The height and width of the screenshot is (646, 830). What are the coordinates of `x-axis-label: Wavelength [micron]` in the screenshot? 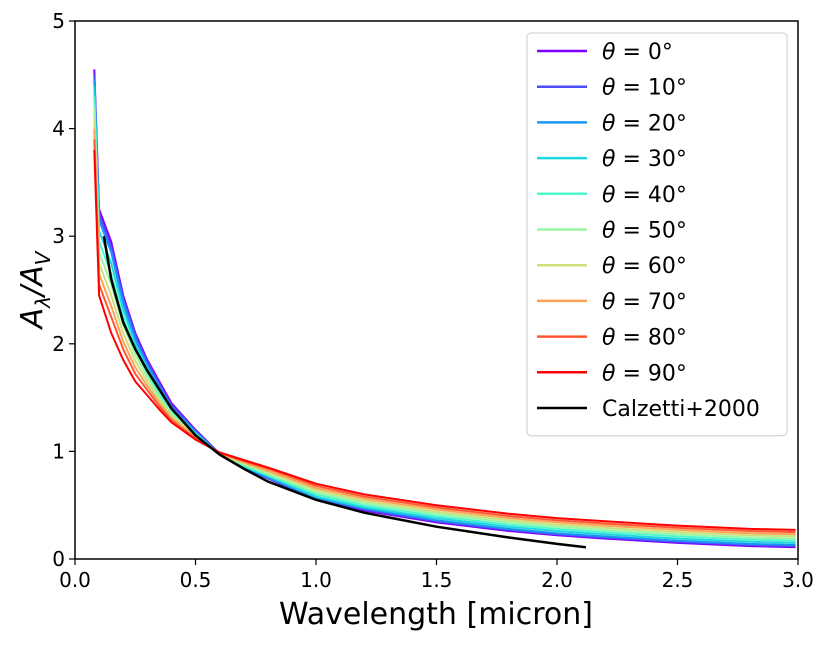 It's located at (436, 614).